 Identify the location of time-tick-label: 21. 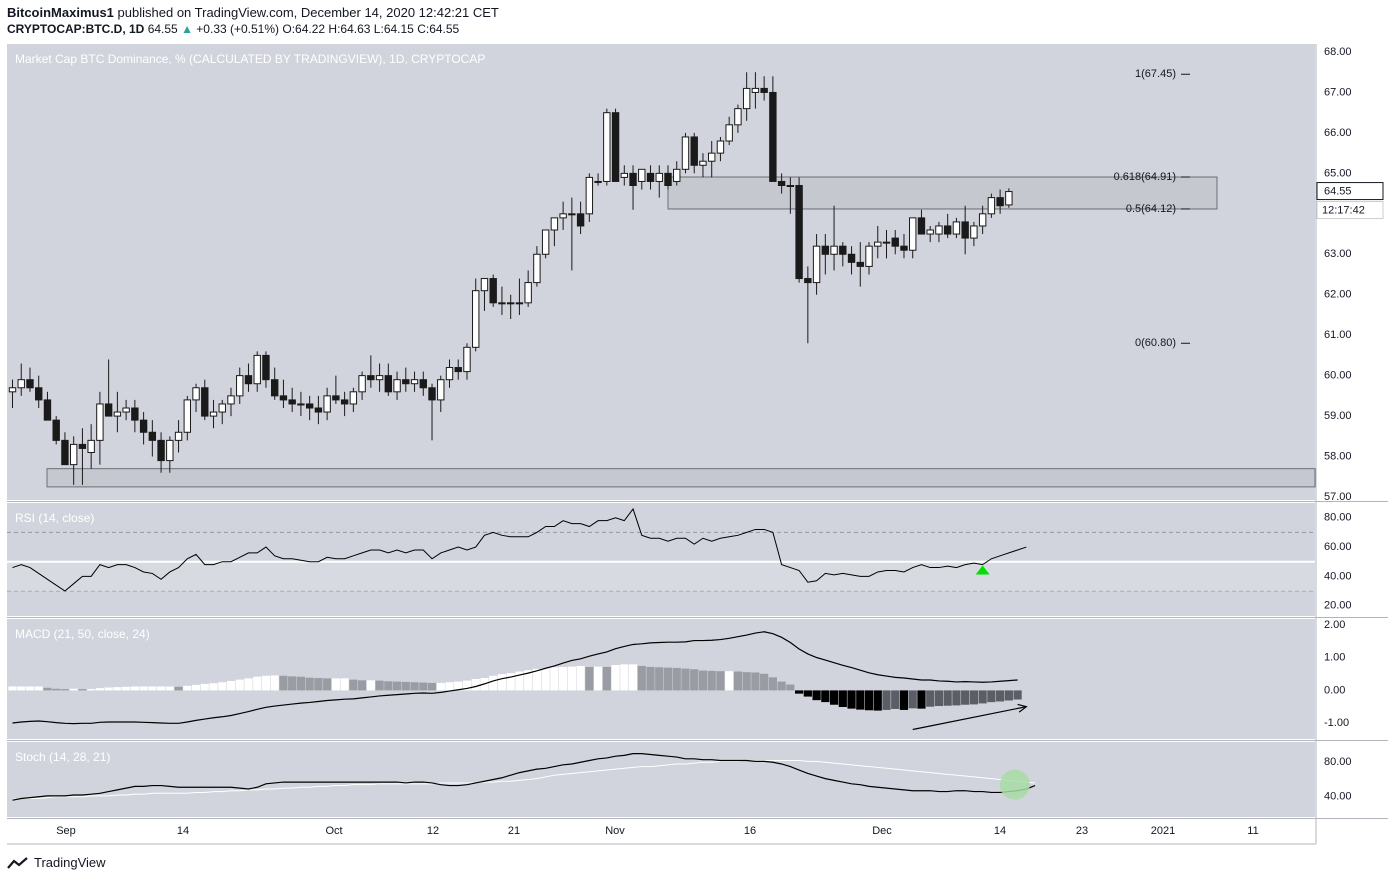
(514, 831).